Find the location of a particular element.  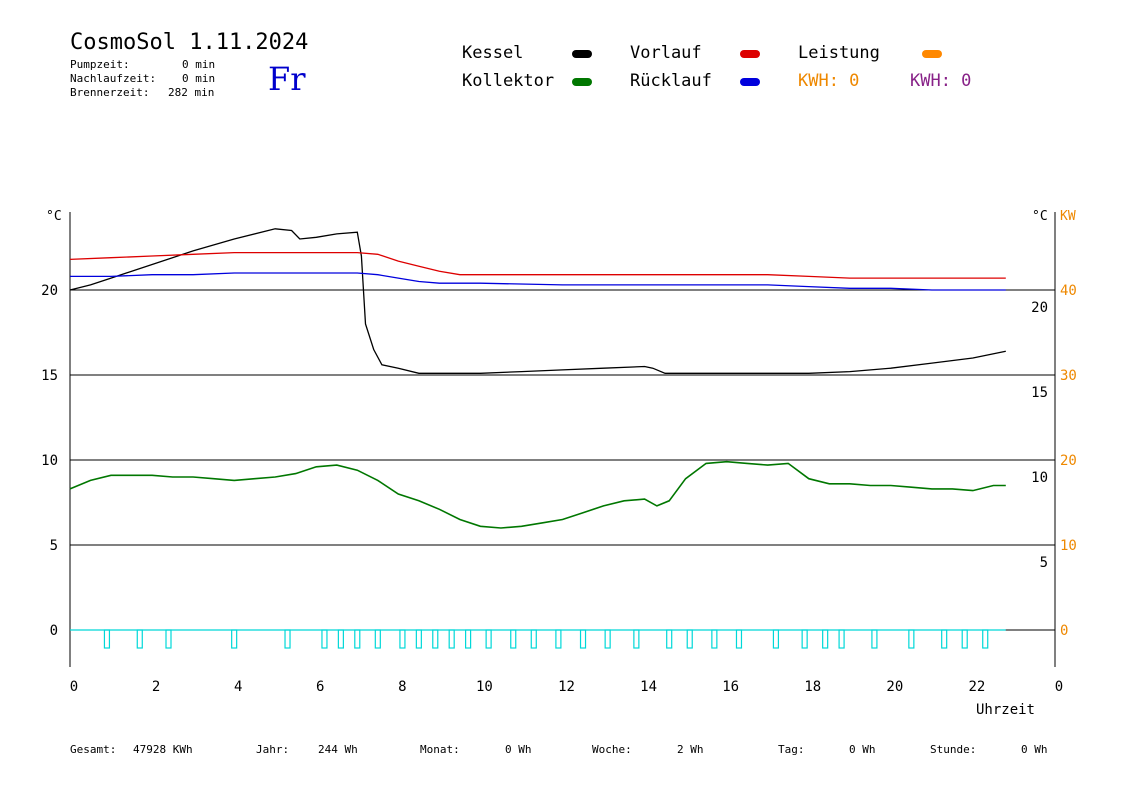

y-tick-label-right: 10 is located at coordinates (1039, 478).